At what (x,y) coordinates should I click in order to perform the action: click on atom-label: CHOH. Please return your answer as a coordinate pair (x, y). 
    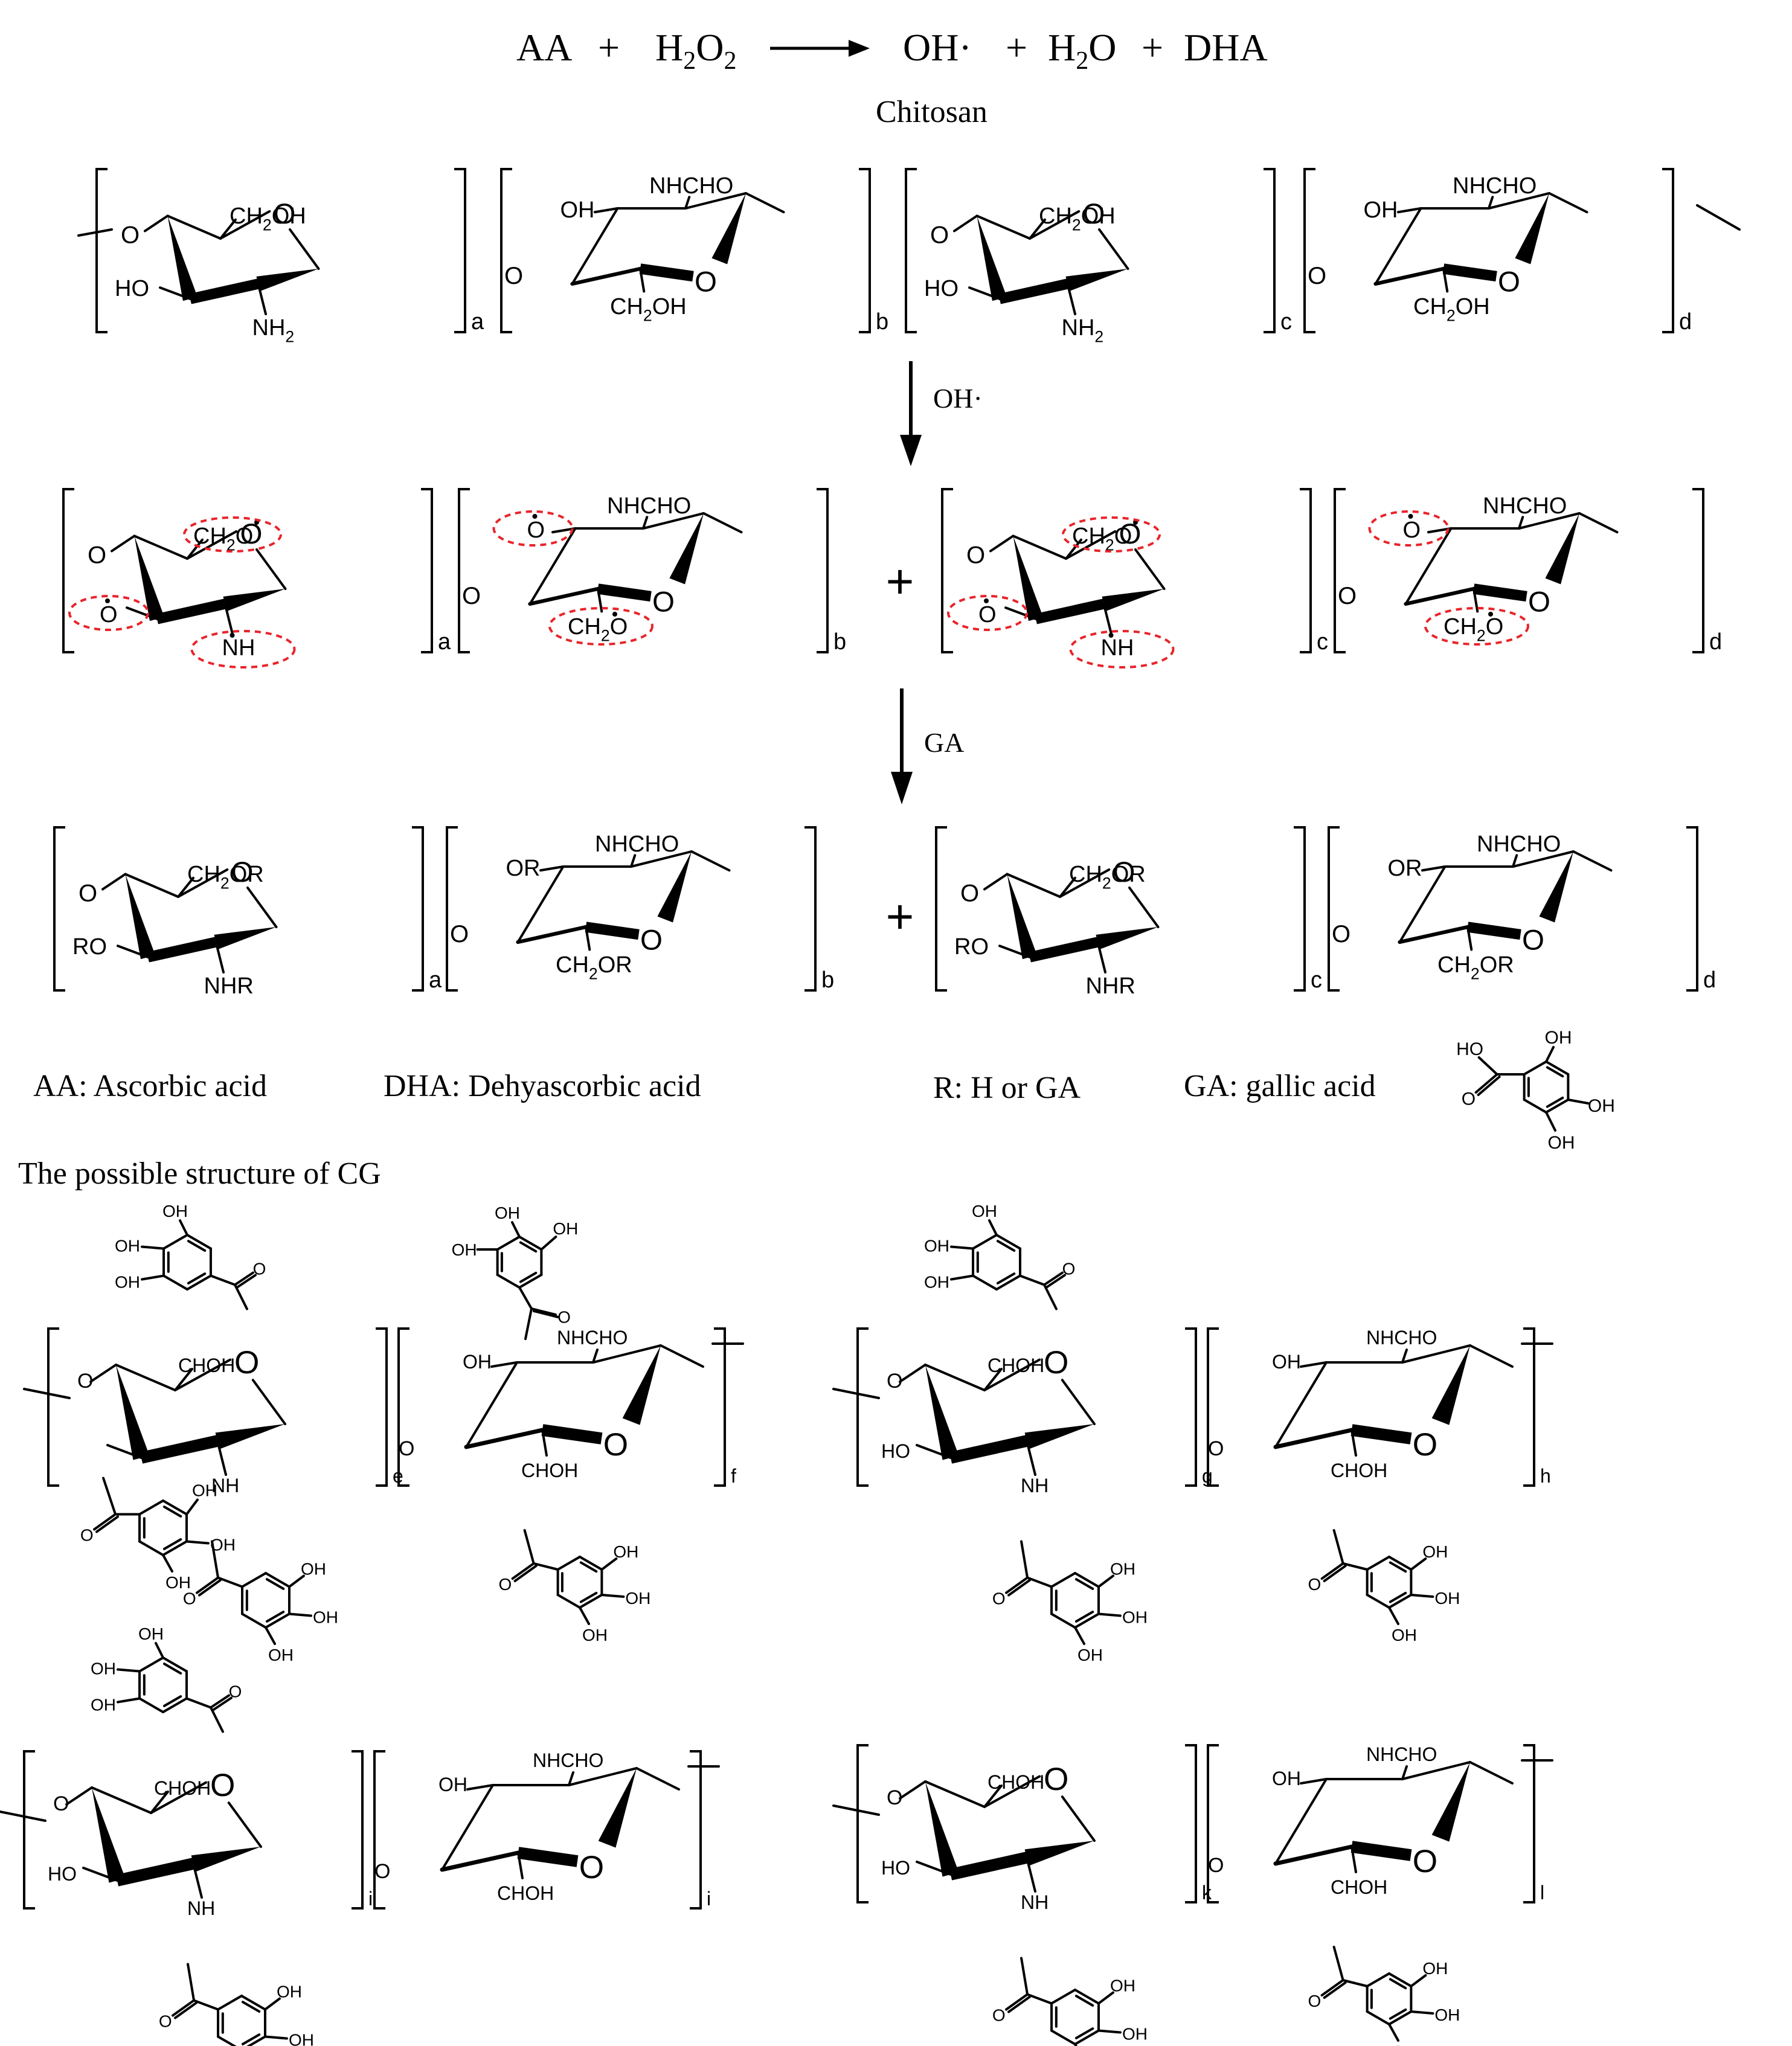
    Looking at the image, I should click on (549, 1470).